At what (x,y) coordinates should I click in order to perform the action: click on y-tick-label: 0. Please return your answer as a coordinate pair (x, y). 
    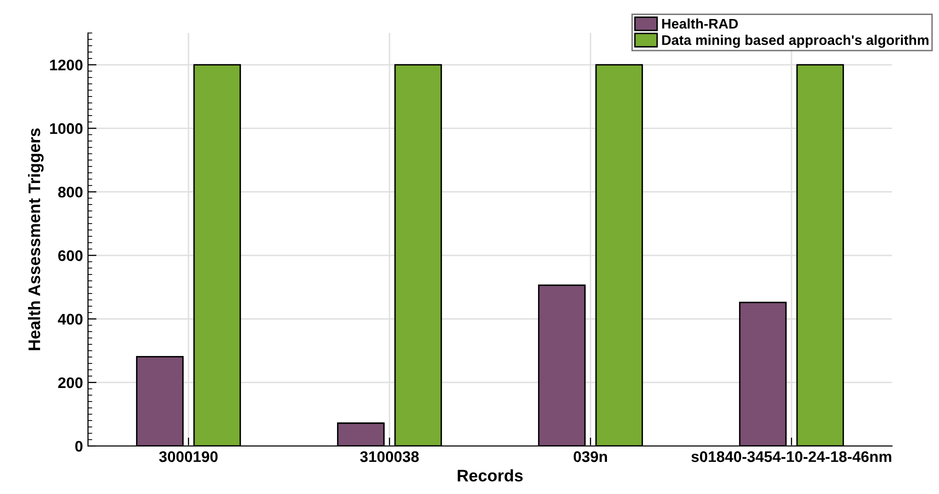
    Looking at the image, I should click on (79, 446).